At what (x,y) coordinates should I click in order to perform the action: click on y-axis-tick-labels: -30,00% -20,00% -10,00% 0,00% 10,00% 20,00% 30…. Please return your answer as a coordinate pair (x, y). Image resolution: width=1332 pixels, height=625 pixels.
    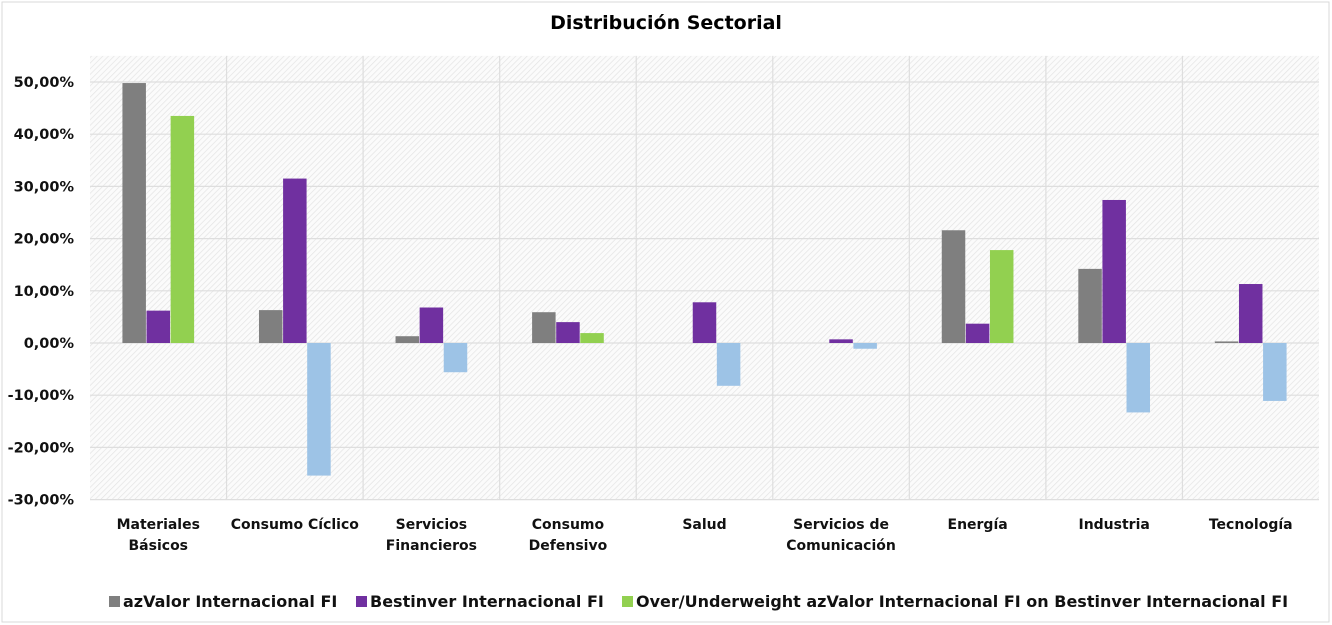
    Looking at the image, I should click on (41, 292).